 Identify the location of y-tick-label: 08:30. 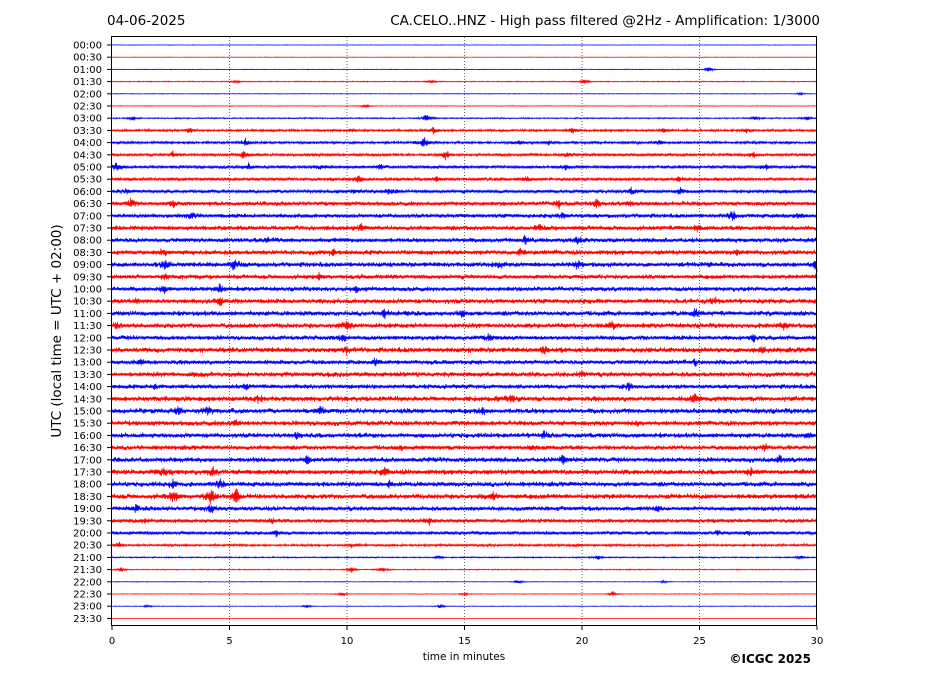
(87, 253).